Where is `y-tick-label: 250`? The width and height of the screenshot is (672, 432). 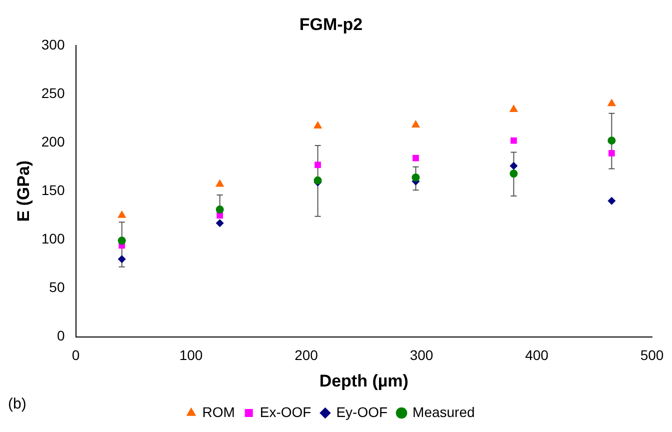
y-tick-label: 250 is located at coordinates (53, 92).